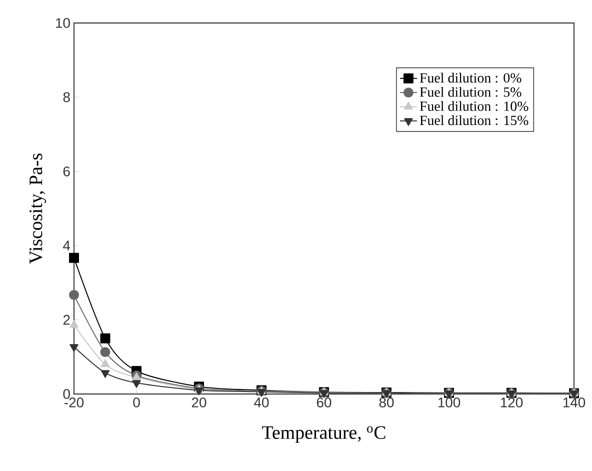 The image size is (592, 471). I want to click on y-tick-label: 4, so click(66, 245).